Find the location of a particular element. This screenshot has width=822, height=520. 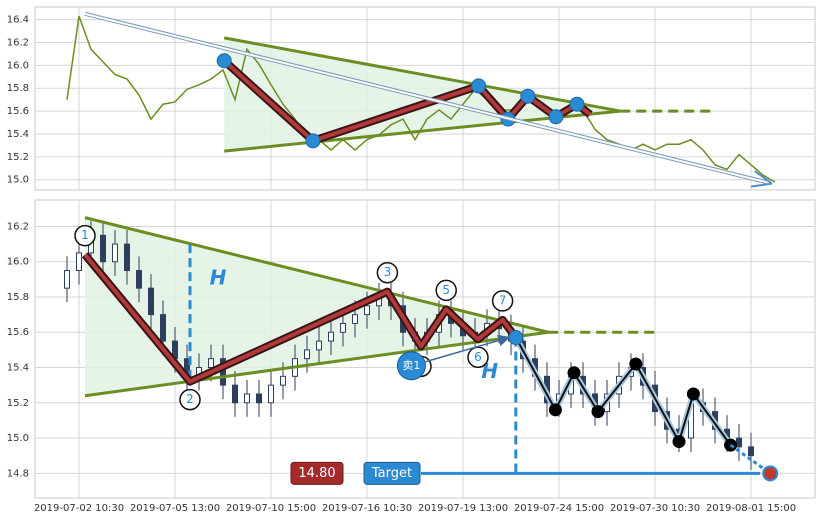

wave-label: 2 is located at coordinates (190, 399).